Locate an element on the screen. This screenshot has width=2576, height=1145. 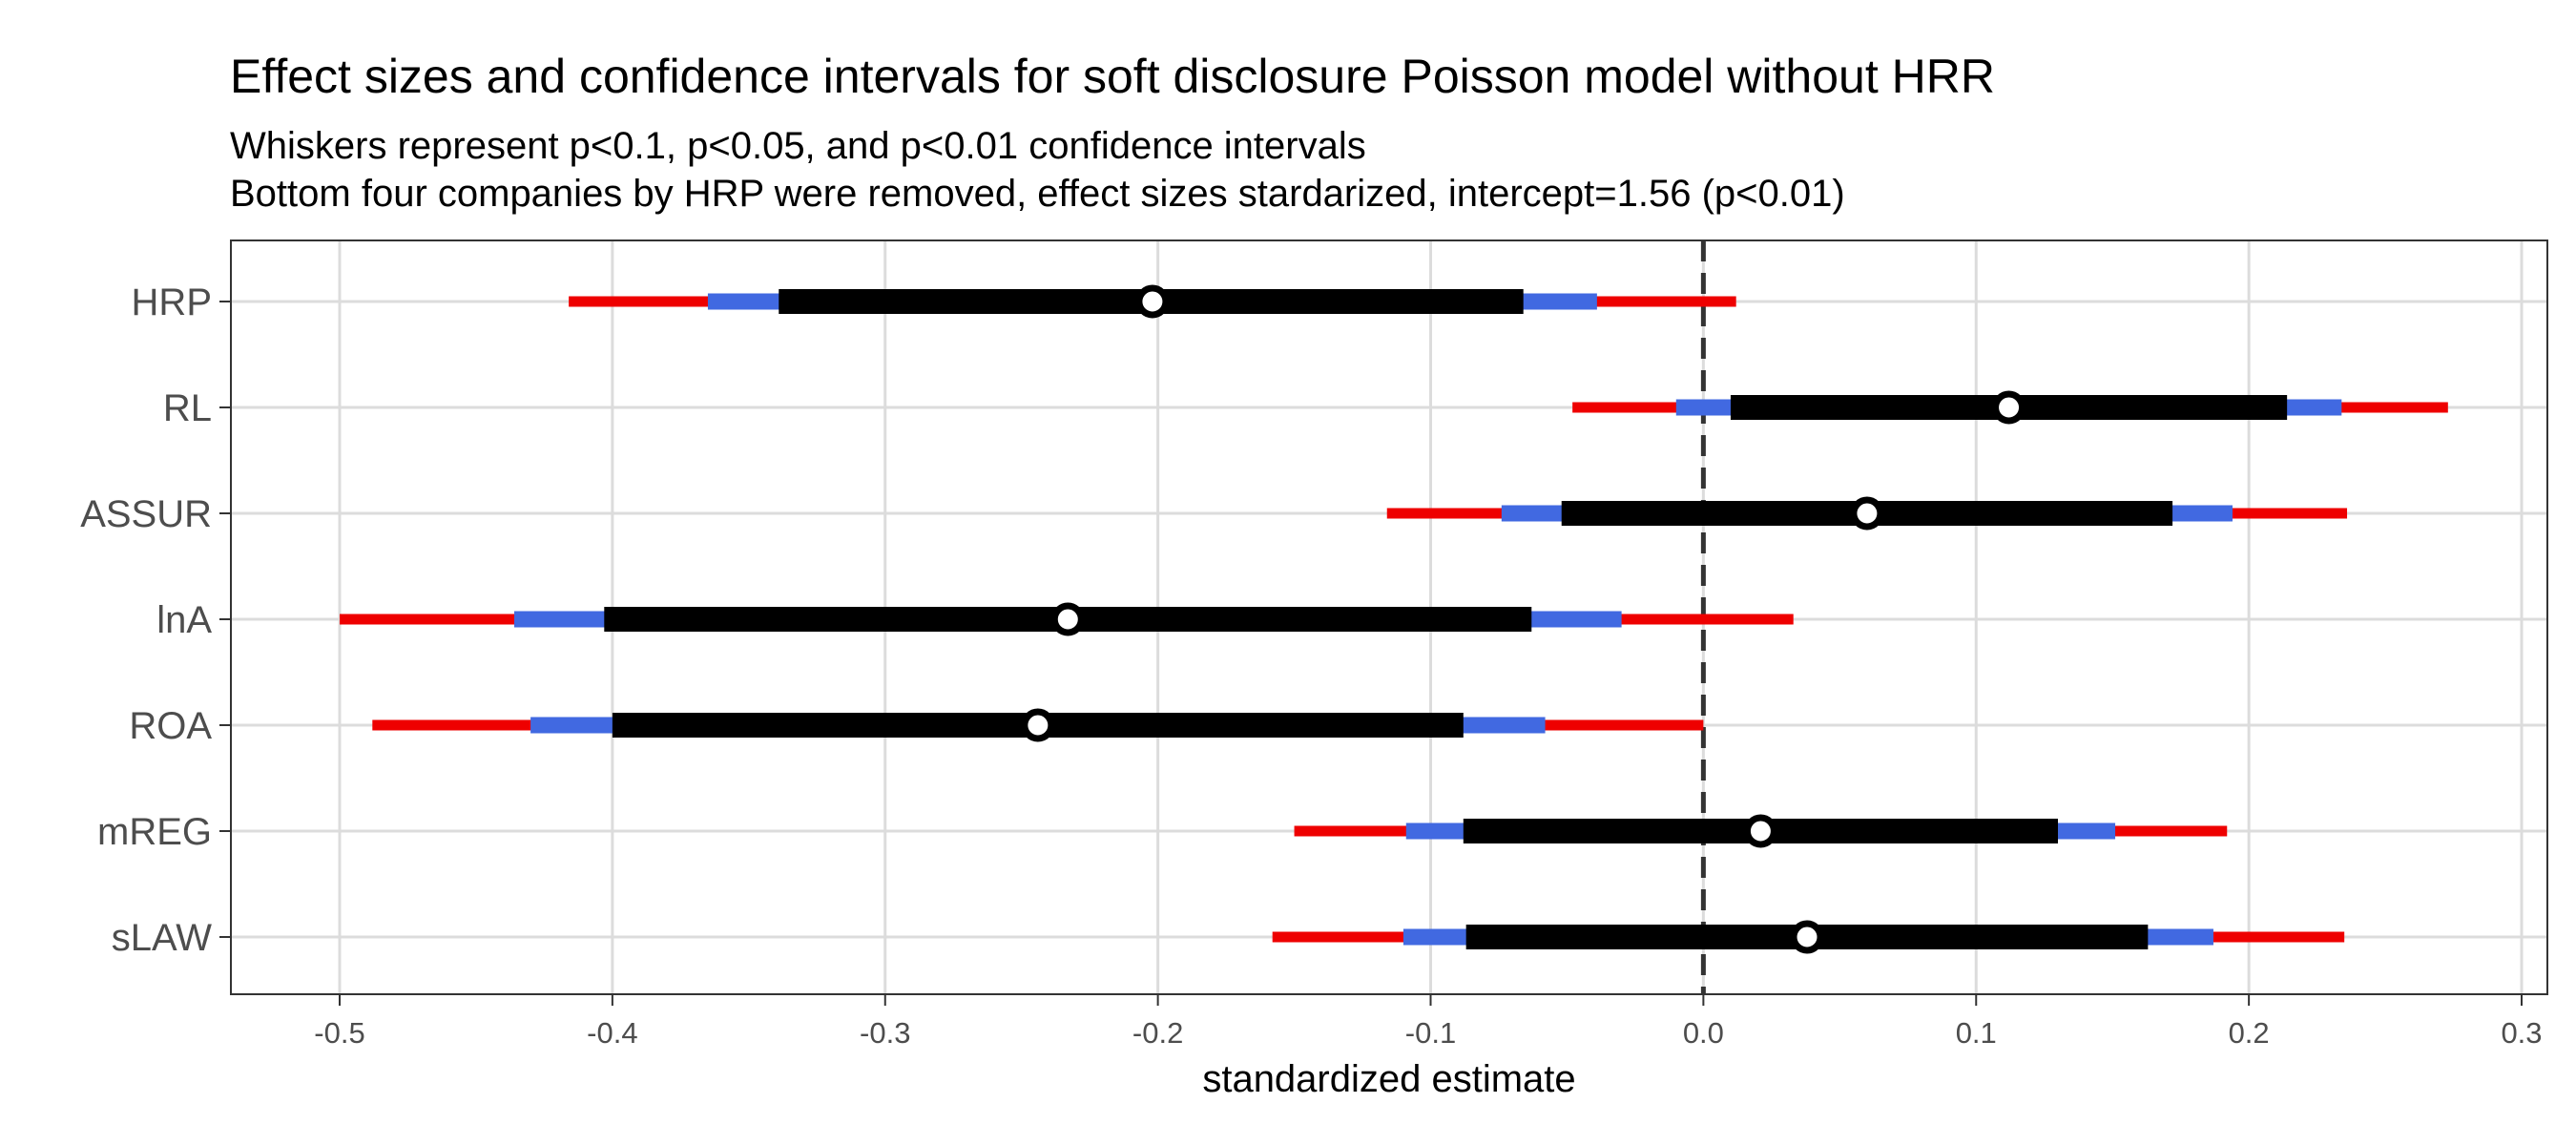
x-axis: -0.5 -0.4 -0.3 -0.2 -0.1 0.0 0.1 0.2 0.3 is located at coordinates (1428, 1022).